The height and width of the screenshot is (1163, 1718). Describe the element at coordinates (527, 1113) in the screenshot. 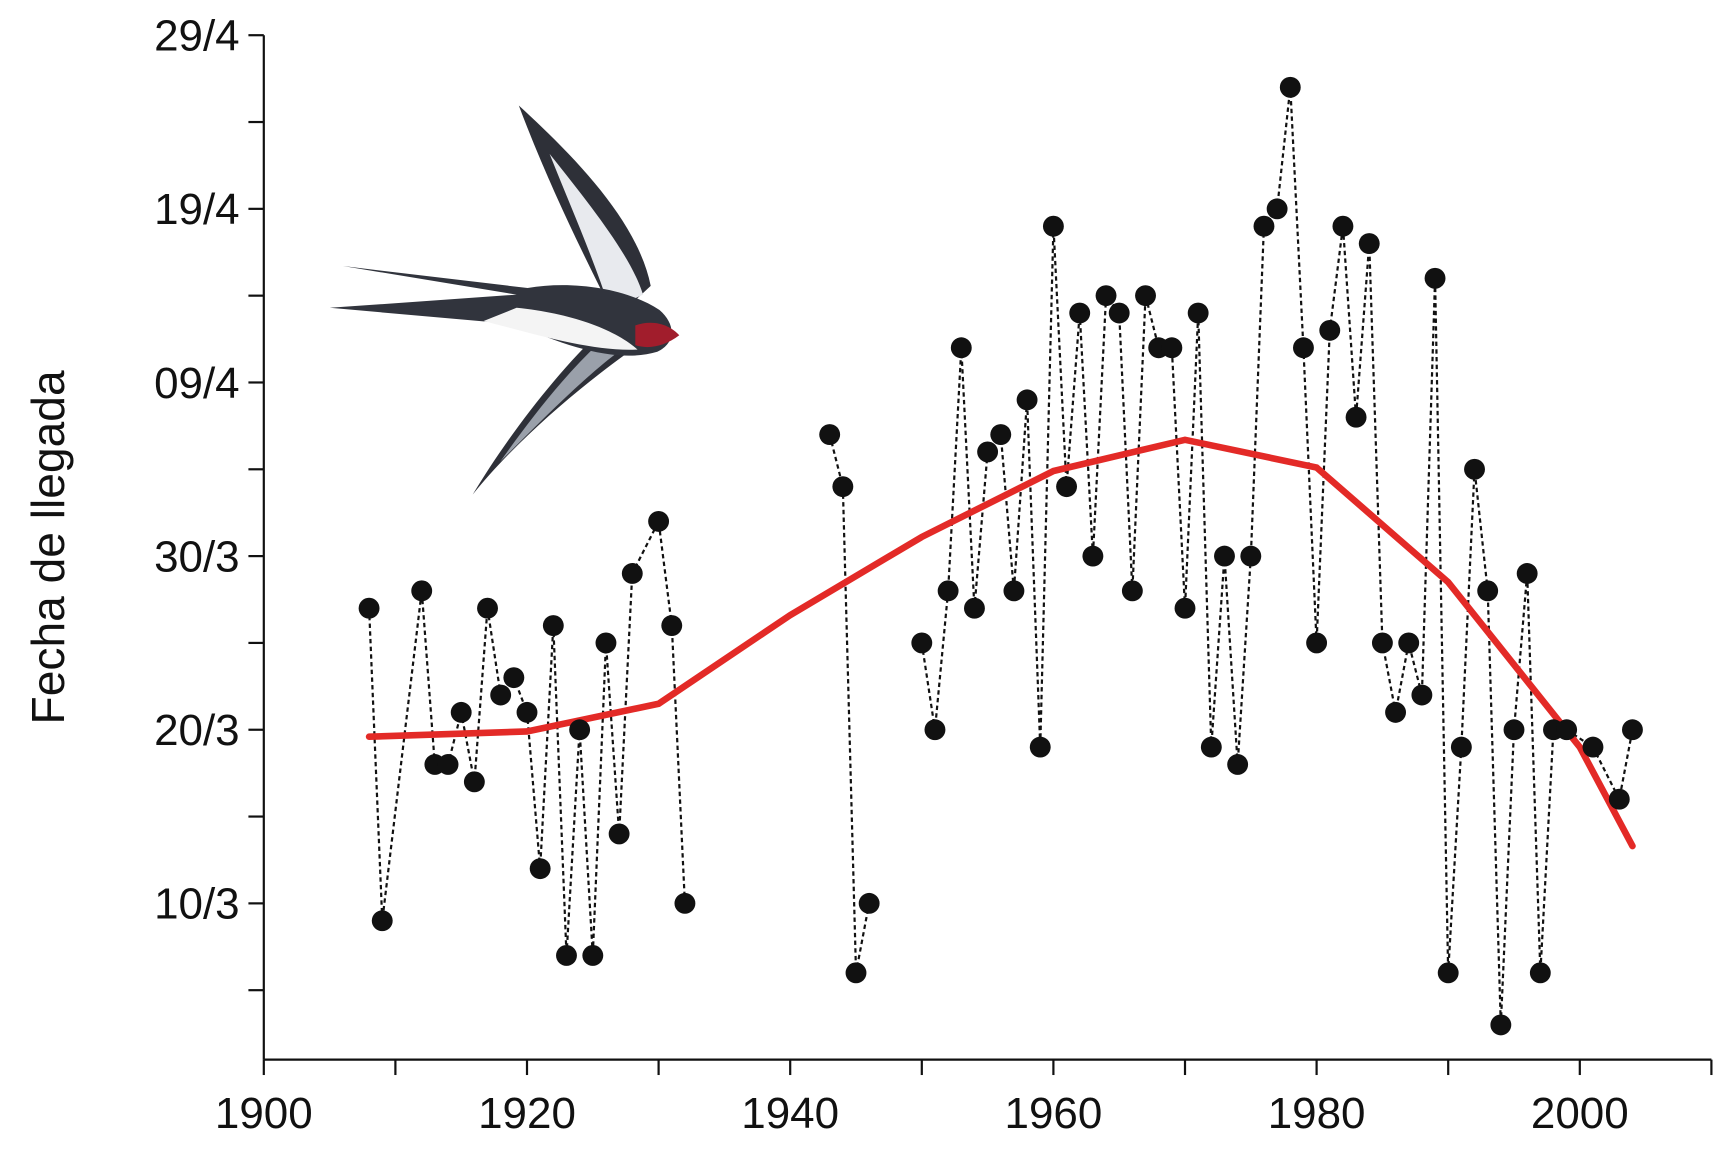

I see `x-tick-label: 1920` at that location.